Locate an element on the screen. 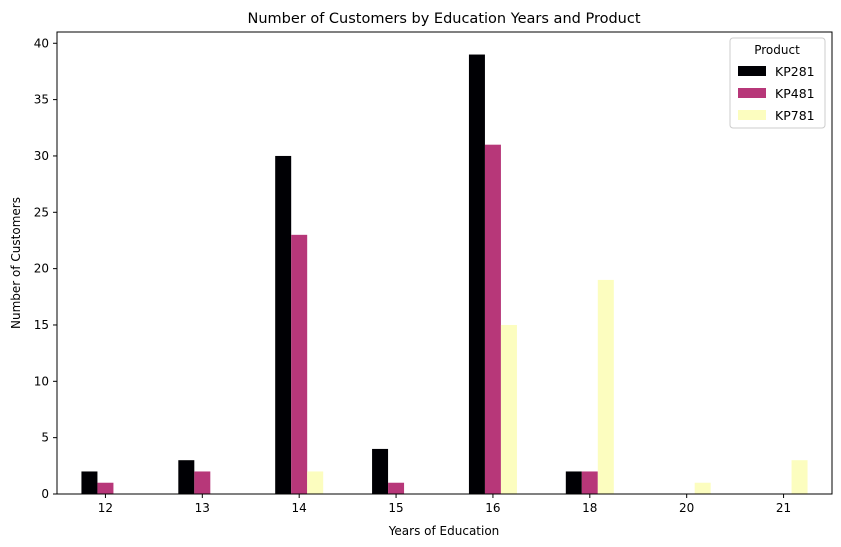 The image size is (841, 547). legend-swatch-KP281 is located at coordinates (752, 71).